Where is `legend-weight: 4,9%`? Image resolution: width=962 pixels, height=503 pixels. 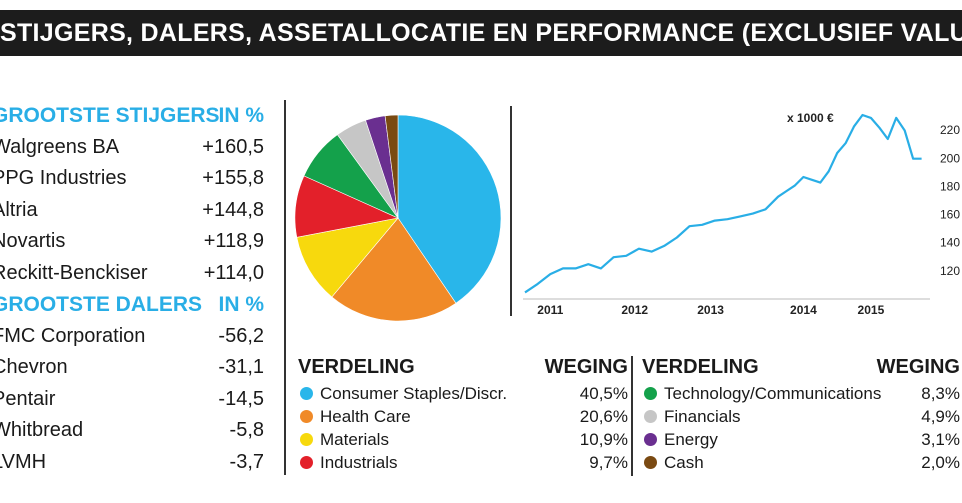
legend-weight: 4,9% is located at coordinates (940, 416).